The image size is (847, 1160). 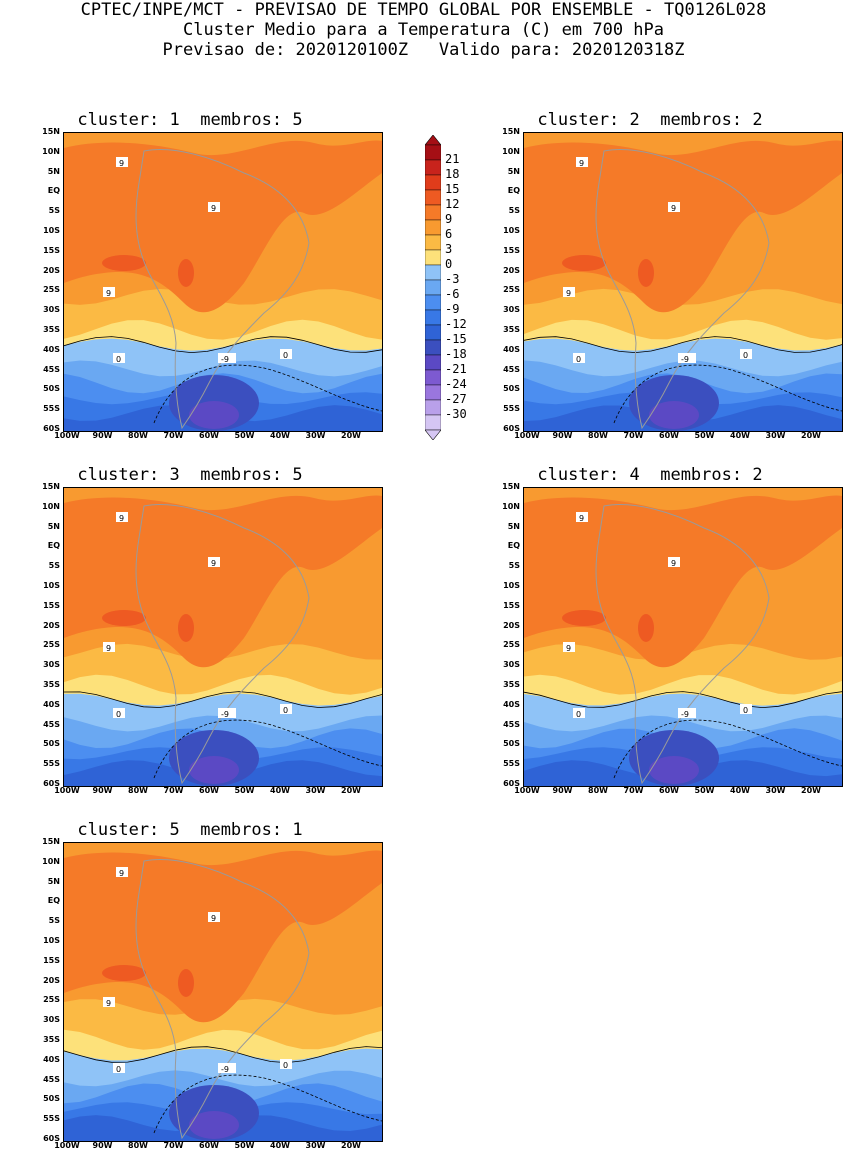 I want to click on colorbar-label: -30, so click(x=456, y=414).